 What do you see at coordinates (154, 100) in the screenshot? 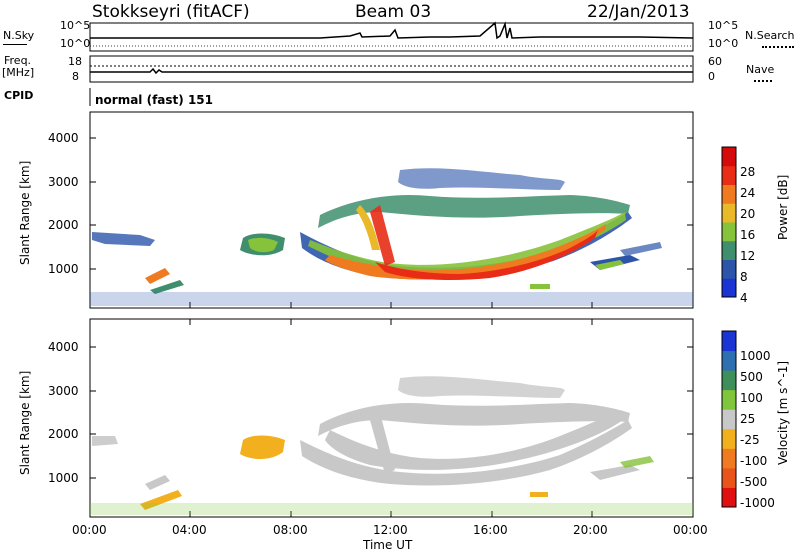
I see `cpid-mode: normal (fast) 151` at bounding box center [154, 100].